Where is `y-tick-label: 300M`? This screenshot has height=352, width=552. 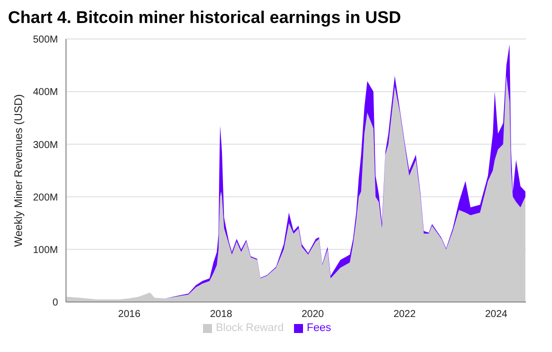
y-tick-label: 300M is located at coordinates (45, 145).